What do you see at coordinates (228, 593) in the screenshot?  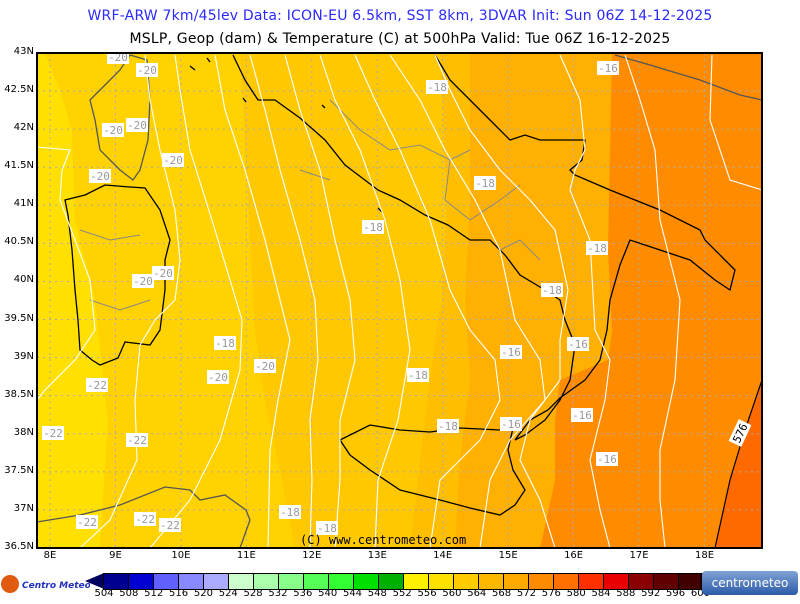 I see `colorbar-label: 524` at bounding box center [228, 593].